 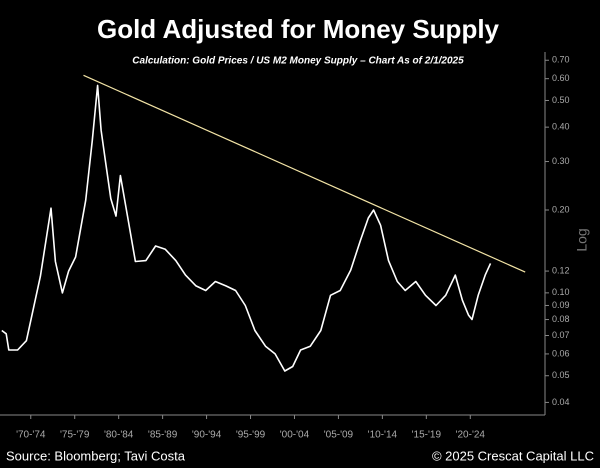 What do you see at coordinates (471, 435) in the screenshot?
I see `x-tick-label: '20-'24` at bounding box center [471, 435].